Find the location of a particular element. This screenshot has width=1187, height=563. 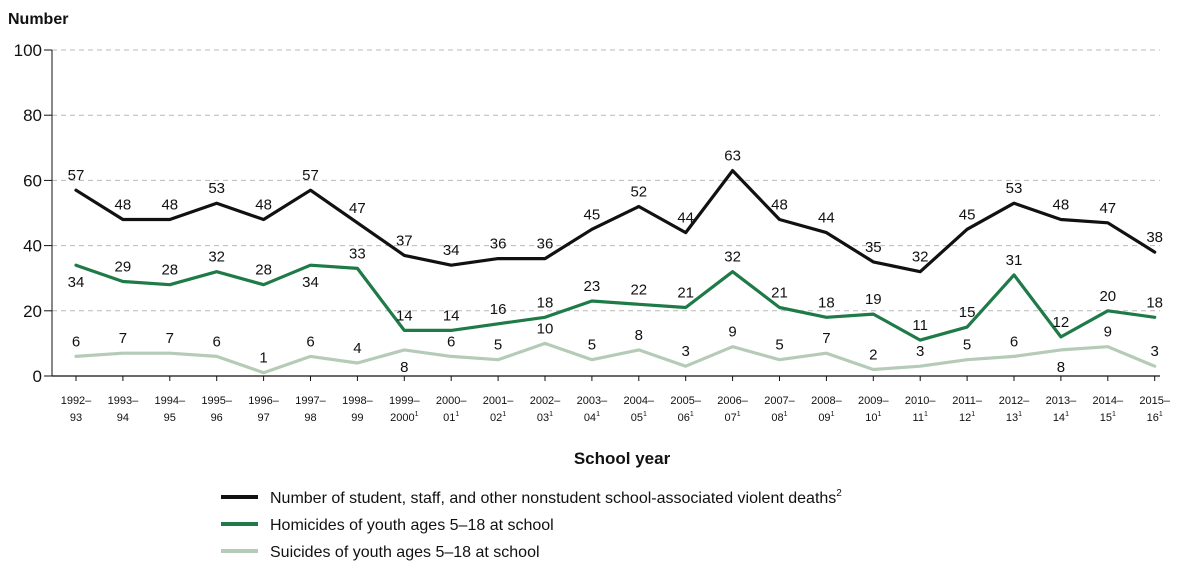

x-tick-label: 2007– is located at coordinates (779, 401).